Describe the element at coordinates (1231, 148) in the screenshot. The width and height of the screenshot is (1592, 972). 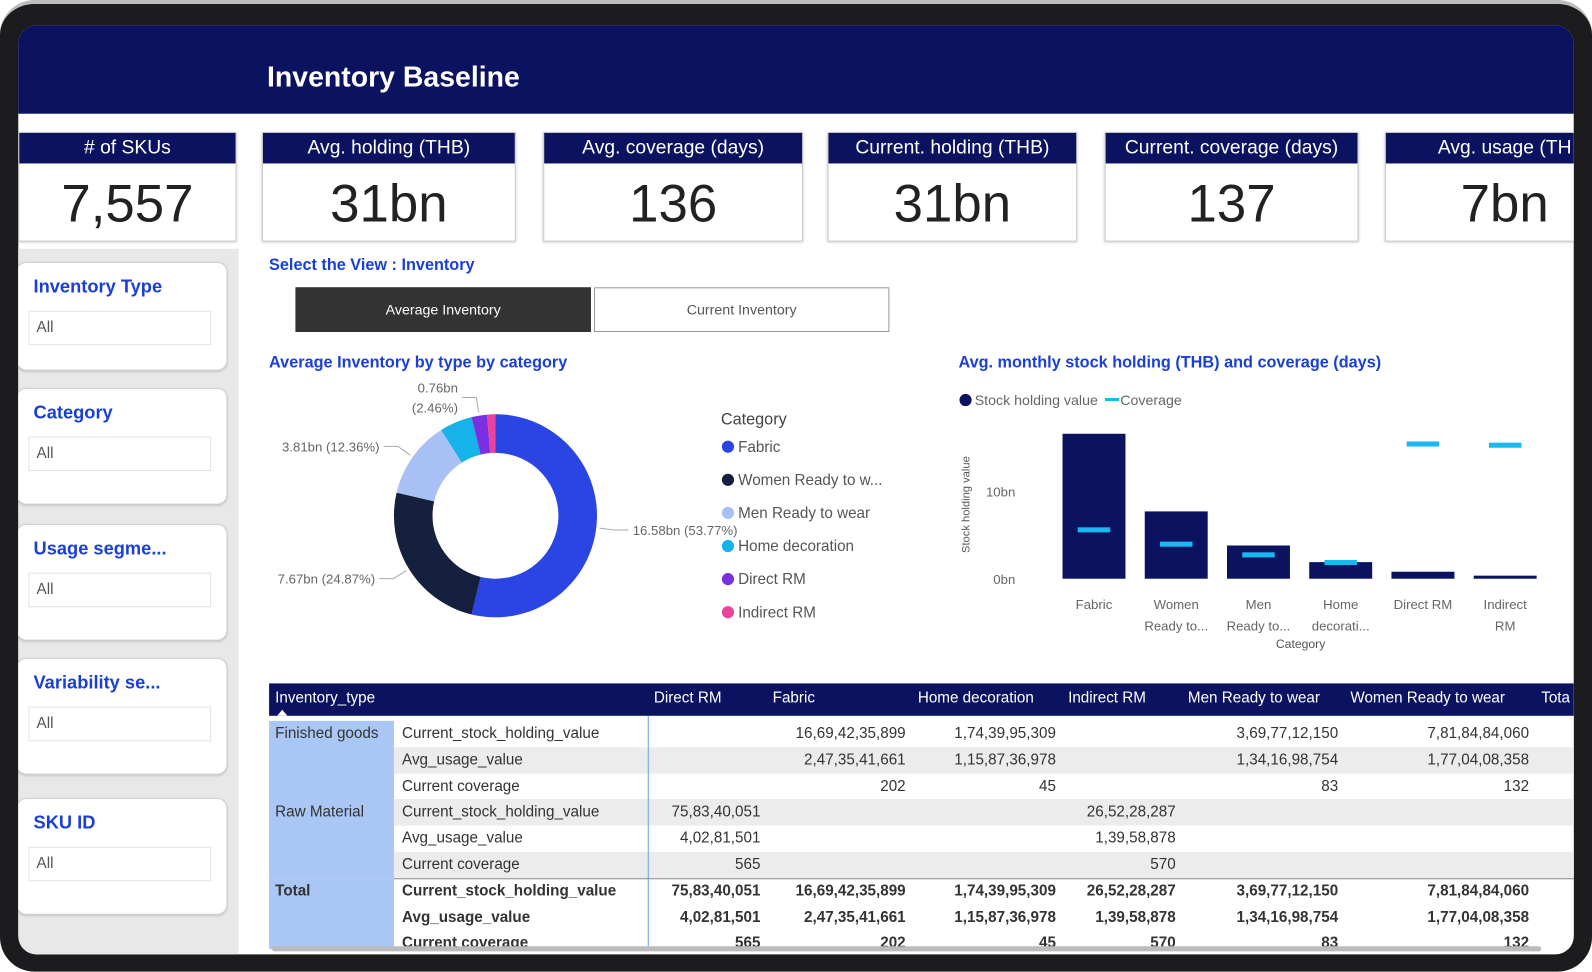
I see `kpi-label: Current. coverage (days)` at that location.